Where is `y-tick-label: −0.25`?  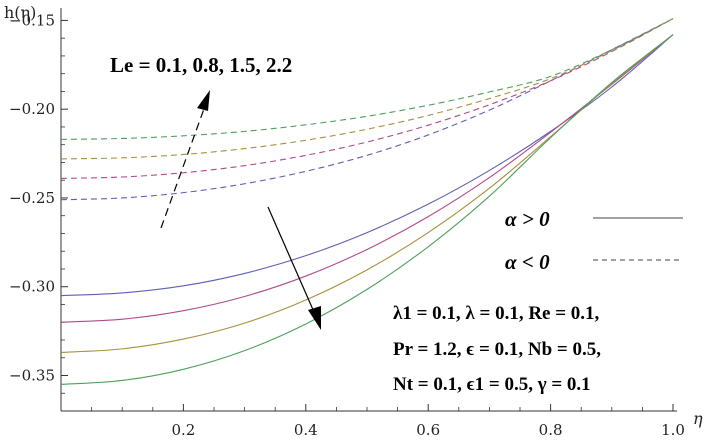
y-tick-label: −0.25 is located at coordinates (32, 198).